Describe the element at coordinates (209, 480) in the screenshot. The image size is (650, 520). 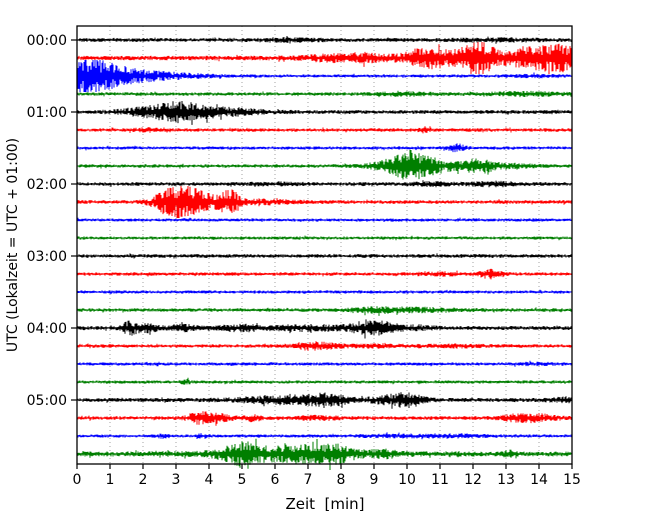
I see `x-tick-label: 4` at that location.